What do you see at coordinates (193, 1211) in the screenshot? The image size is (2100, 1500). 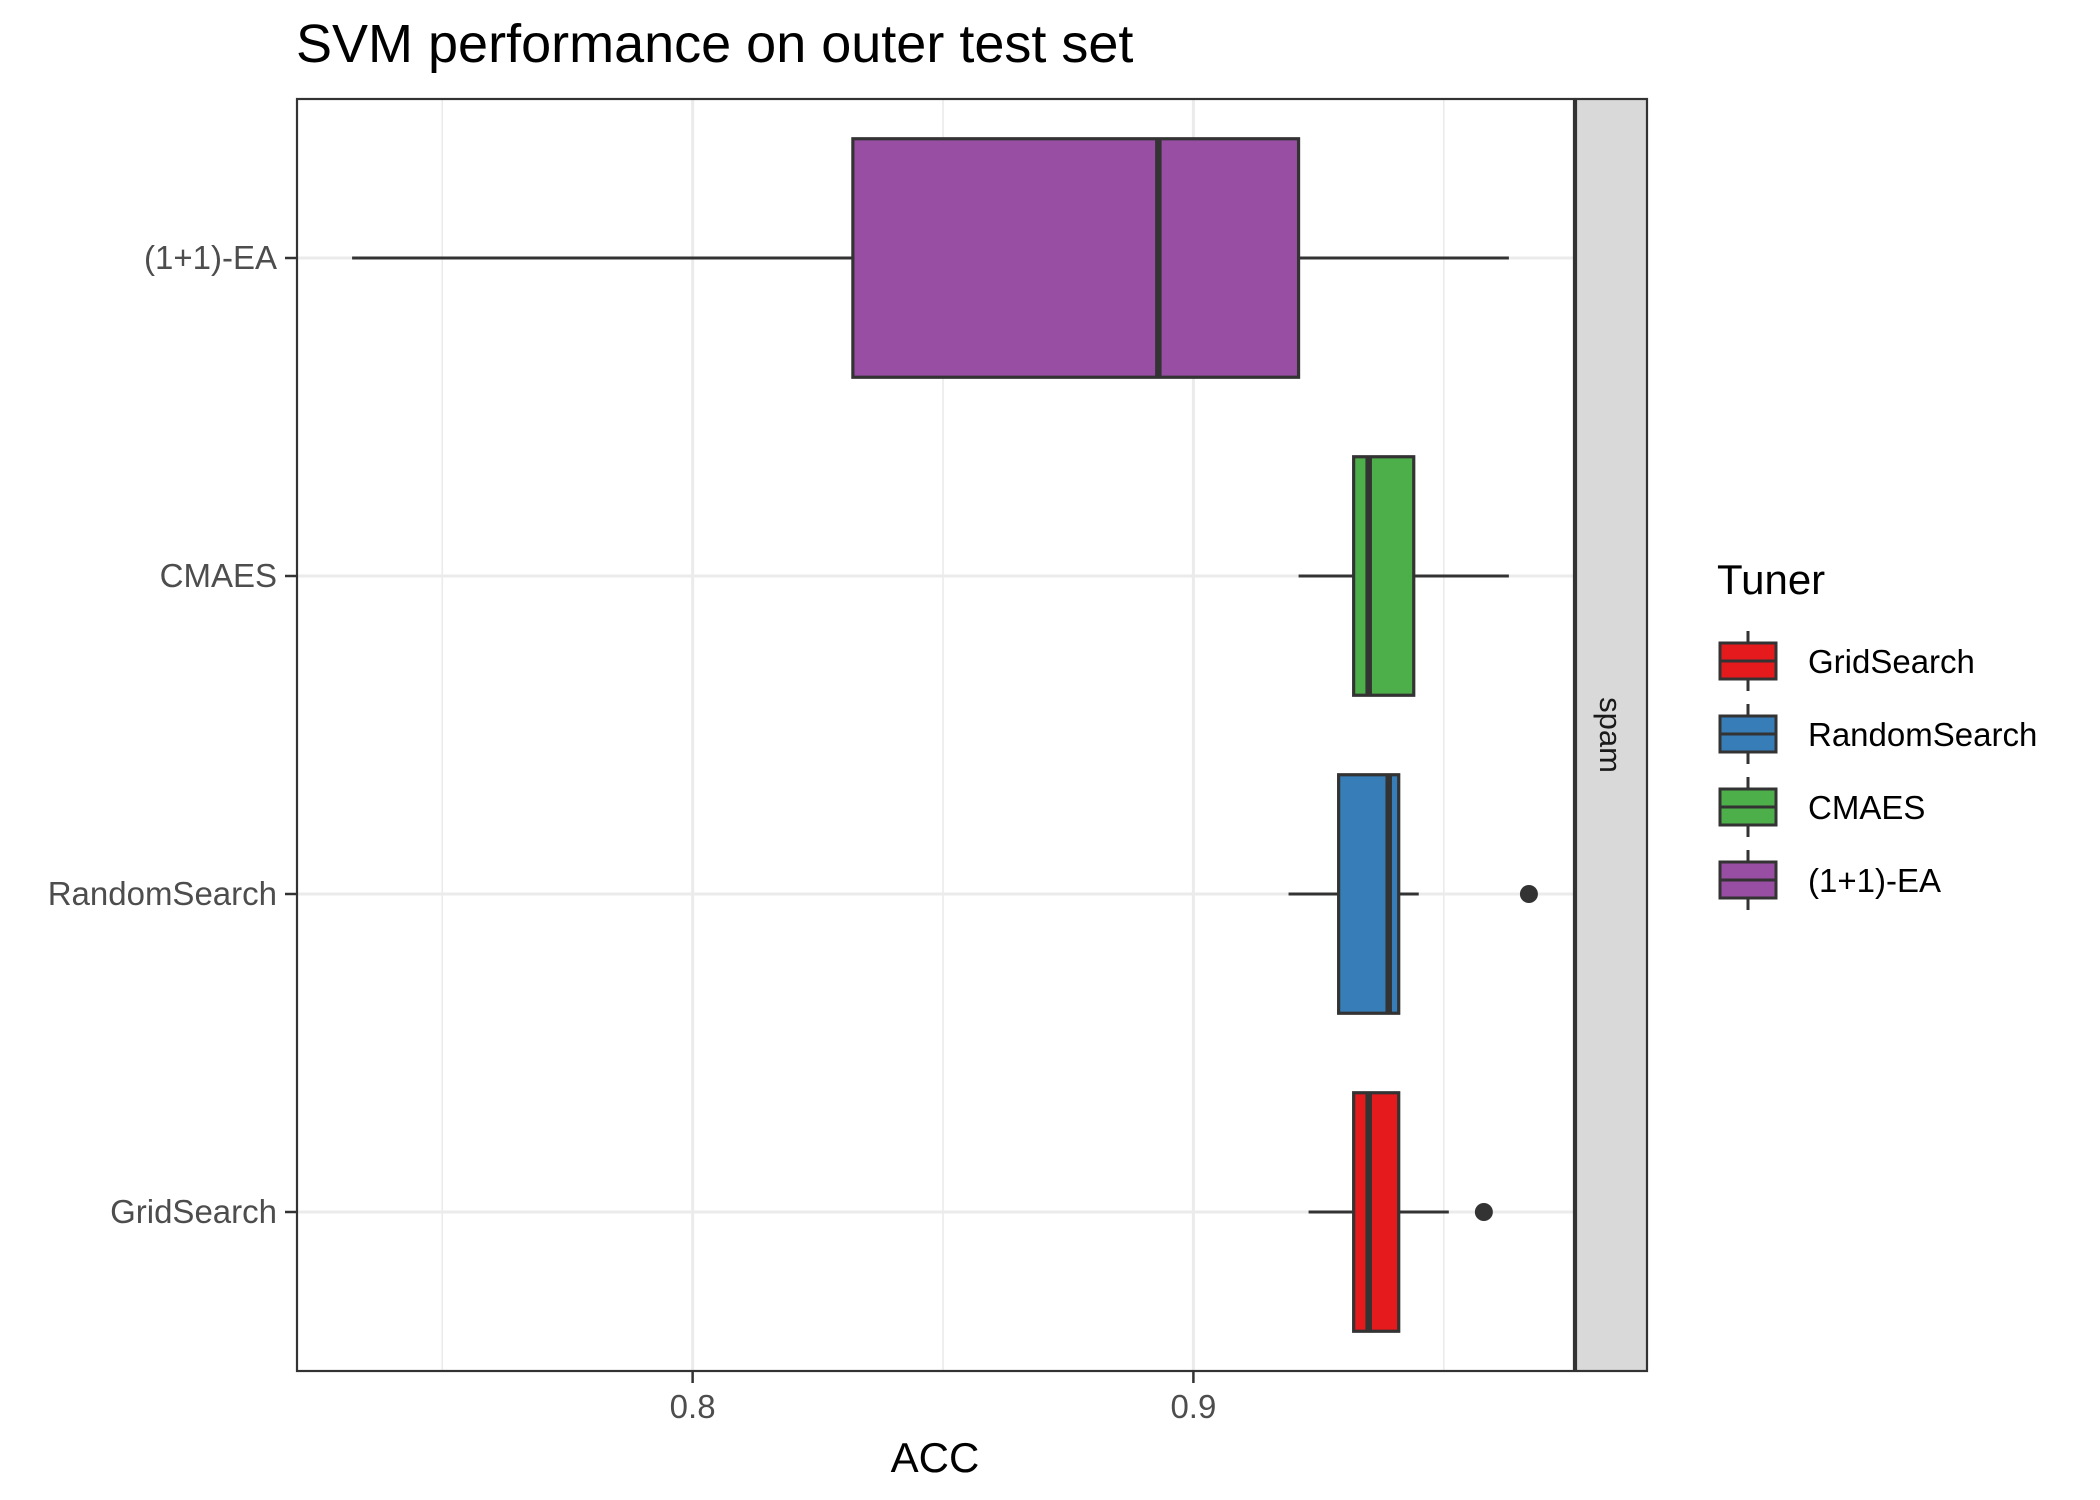 I see `y-tick-label: GridSearch` at bounding box center [193, 1211].